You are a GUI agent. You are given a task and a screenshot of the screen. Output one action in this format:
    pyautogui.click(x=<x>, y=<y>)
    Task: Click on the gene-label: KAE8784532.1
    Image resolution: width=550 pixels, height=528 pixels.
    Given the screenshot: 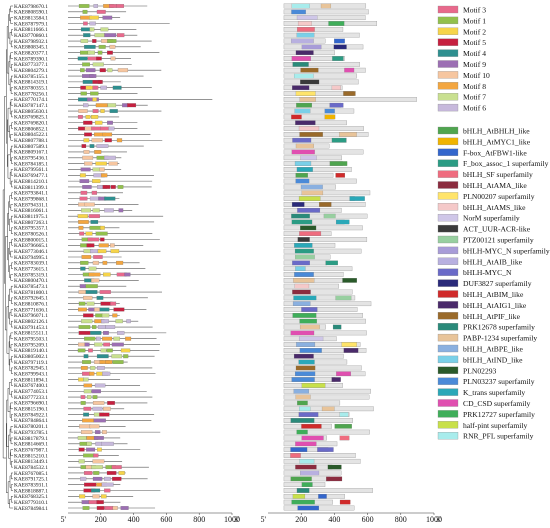 What is the action you would take?
    pyautogui.click(x=31, y=468)
    